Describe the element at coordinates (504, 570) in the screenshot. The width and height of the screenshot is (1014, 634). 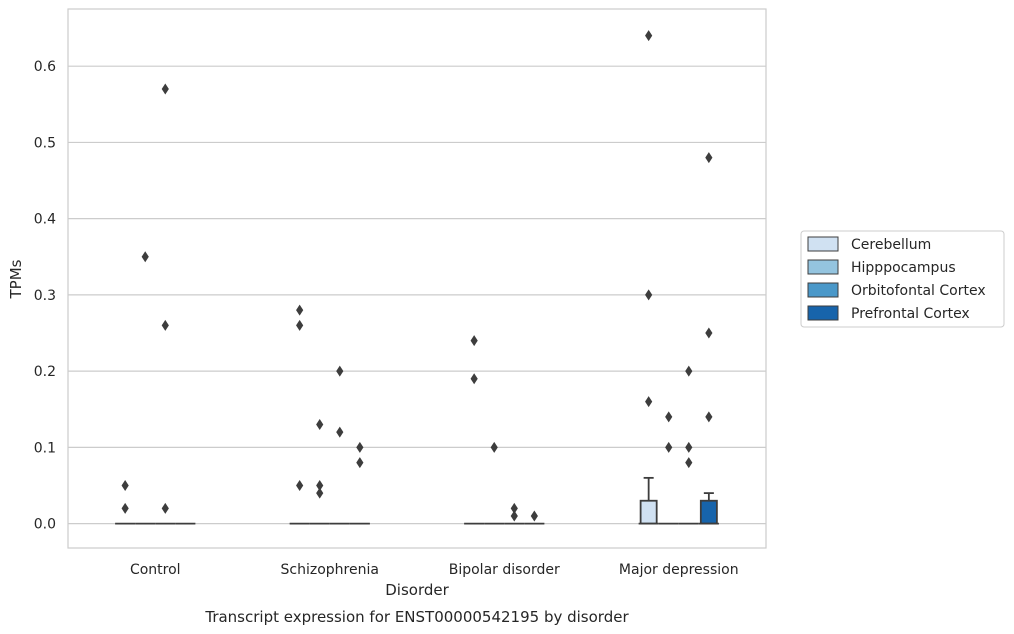
I see `x-tick-label: Bipolar disorder` at that location.